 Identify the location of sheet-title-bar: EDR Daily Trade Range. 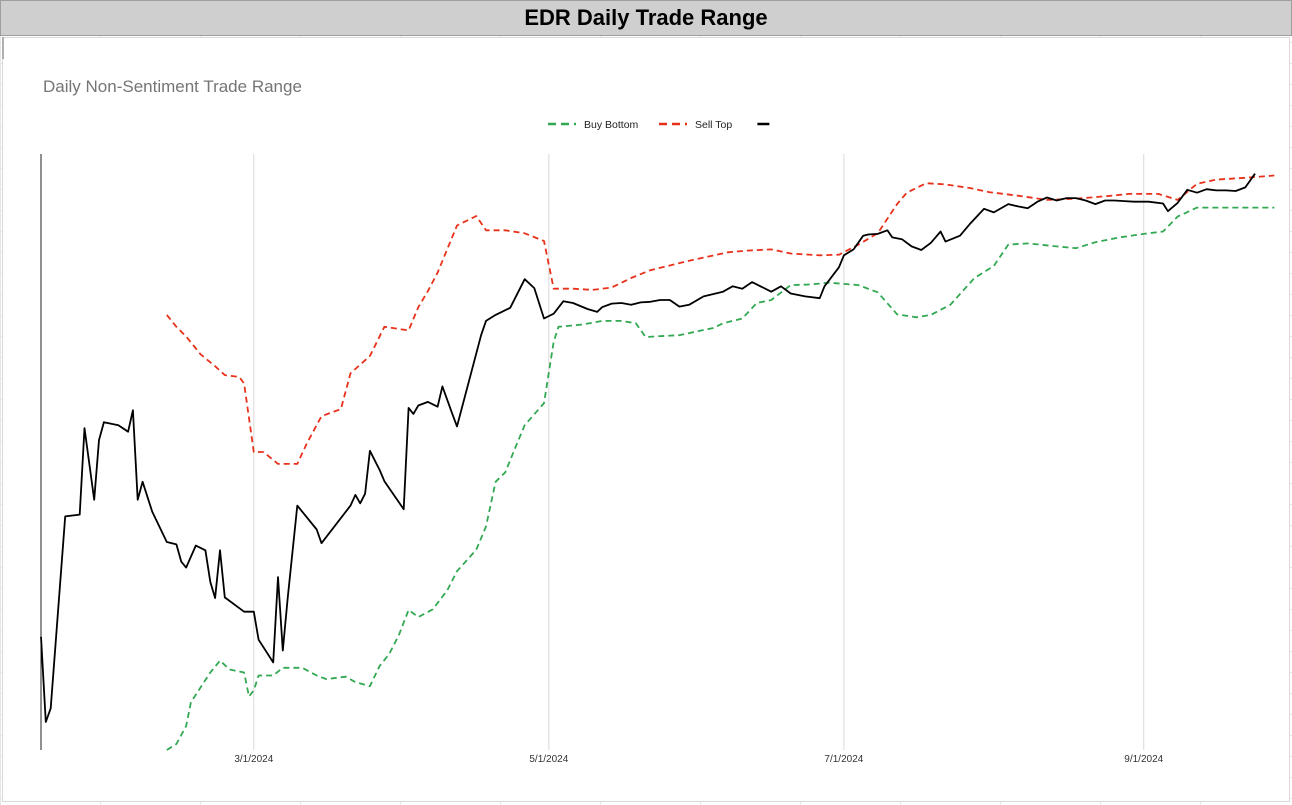
(646, 18).